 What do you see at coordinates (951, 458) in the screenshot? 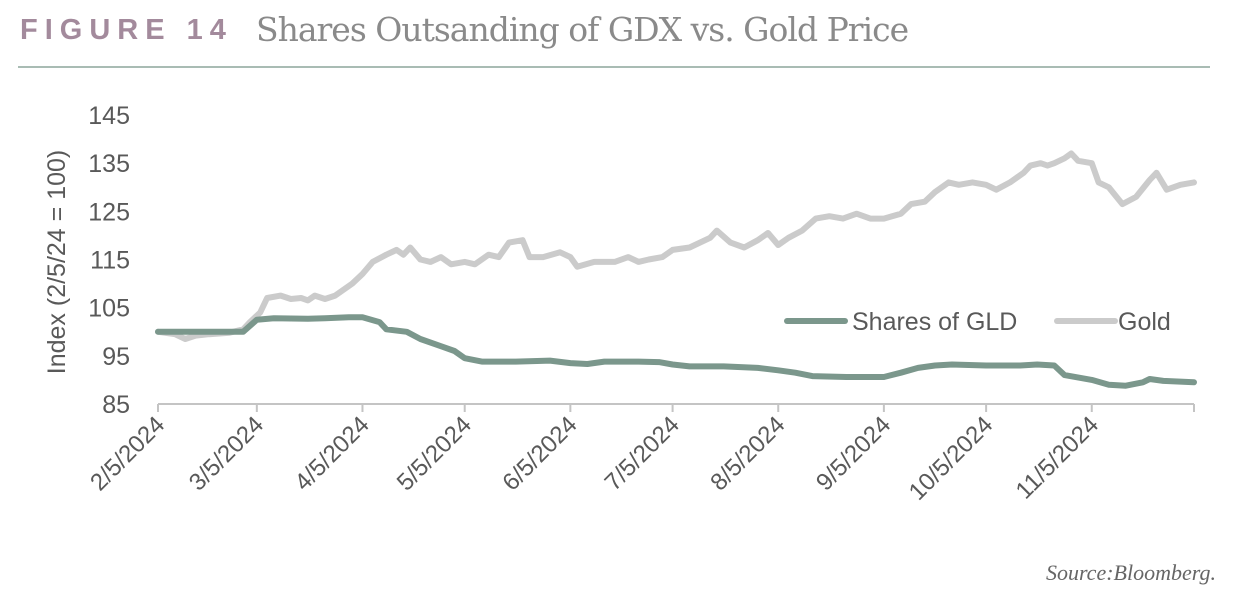
I see `x-tick-label: 10/5/2024` at bounding box center [951, 458].